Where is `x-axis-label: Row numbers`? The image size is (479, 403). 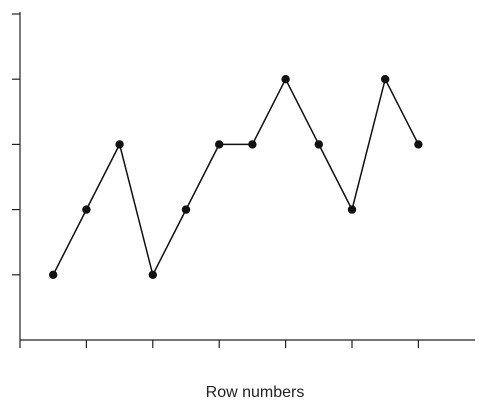
x-axis-label: Row numbers is located at coordinates (255, 392).